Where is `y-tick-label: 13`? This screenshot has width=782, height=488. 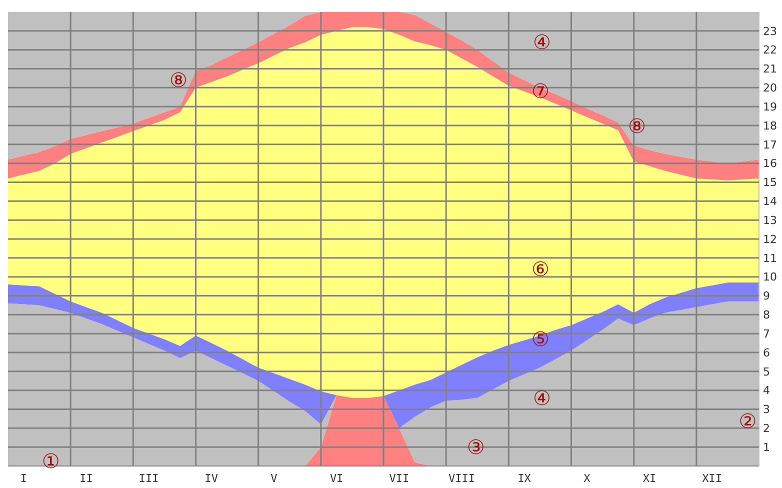 y-tick-label: 13 is located at coordinates (770, 220).